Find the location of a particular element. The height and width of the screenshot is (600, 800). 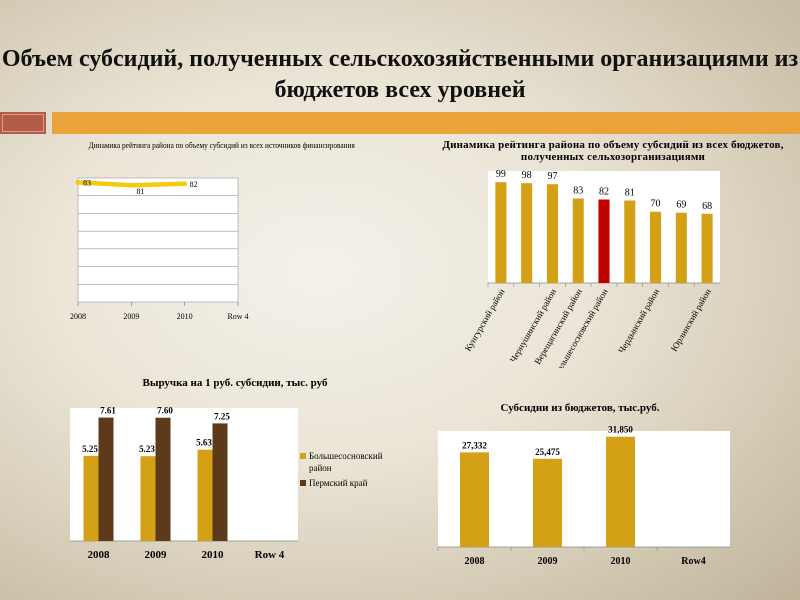

chart2-data-label: 83 is located at coordinates (578, 190).